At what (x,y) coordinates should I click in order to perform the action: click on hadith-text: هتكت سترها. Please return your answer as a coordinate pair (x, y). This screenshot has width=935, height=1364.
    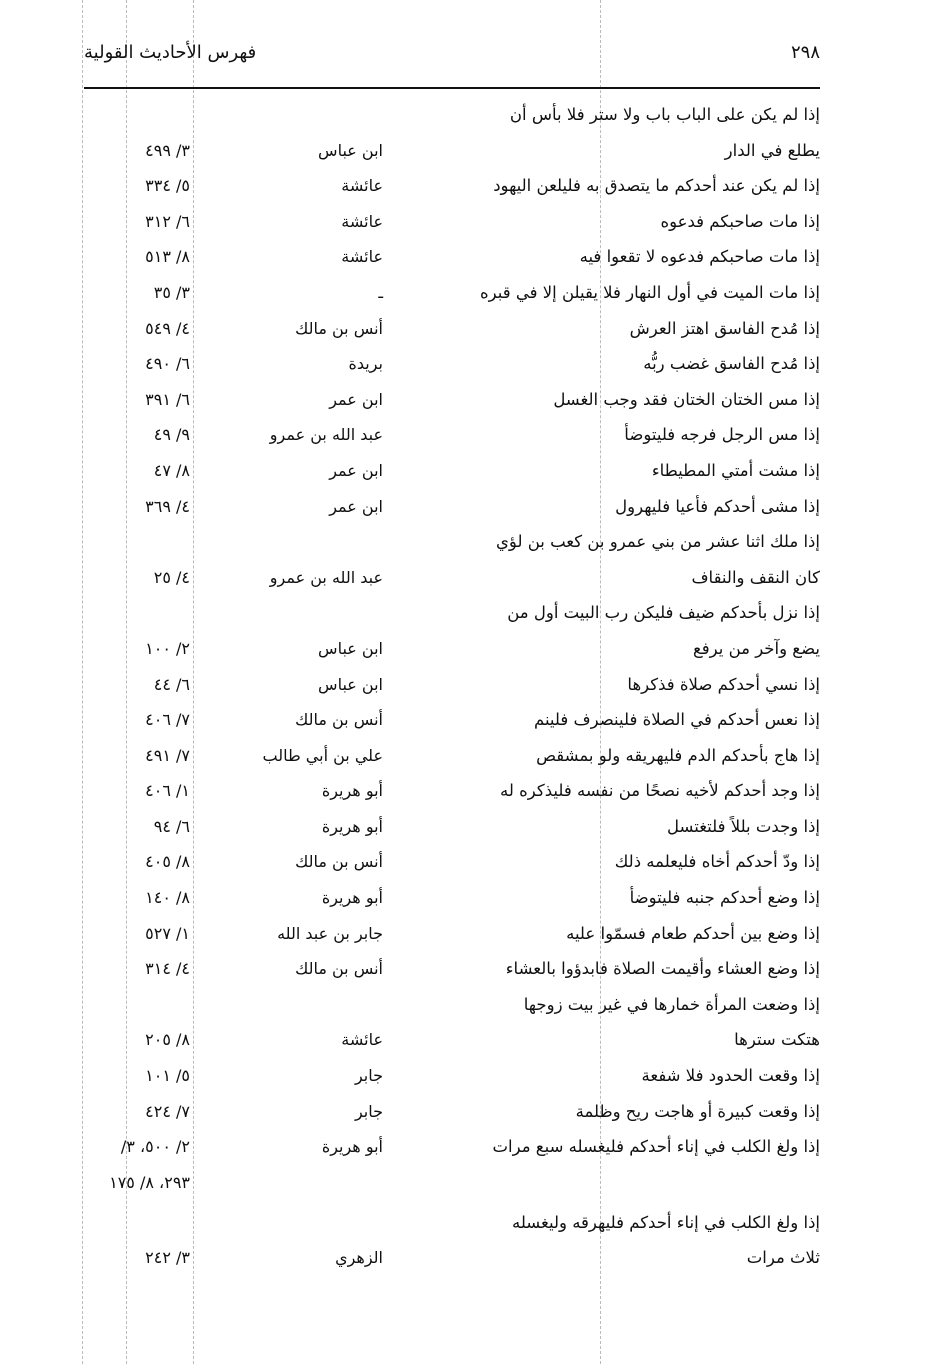
    Looking at the image, I should click on (777, 1040).